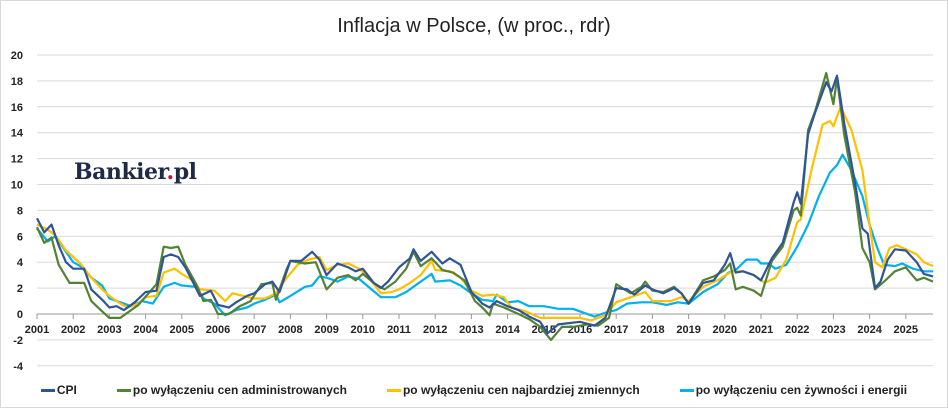 The height and width of the screenshot is (408, 948). I want to click on x-tick-label: 2017, so click(616, 330).